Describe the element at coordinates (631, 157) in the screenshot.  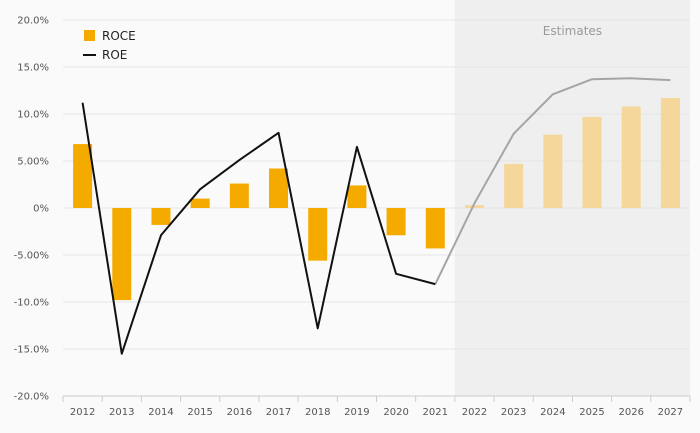
I see `roce-bar-2026` at that location.